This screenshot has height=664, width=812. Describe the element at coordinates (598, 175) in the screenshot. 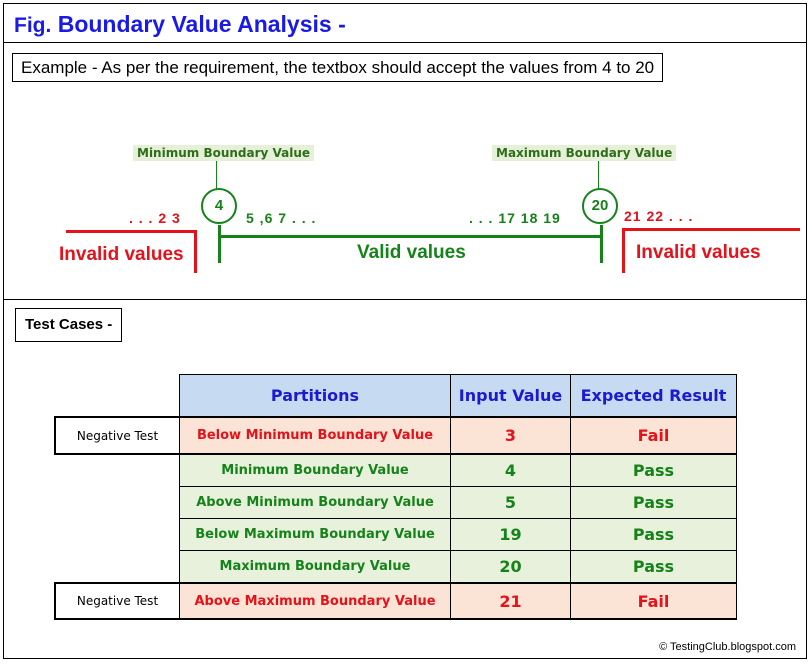

I see `max-pointer-line` at that location.